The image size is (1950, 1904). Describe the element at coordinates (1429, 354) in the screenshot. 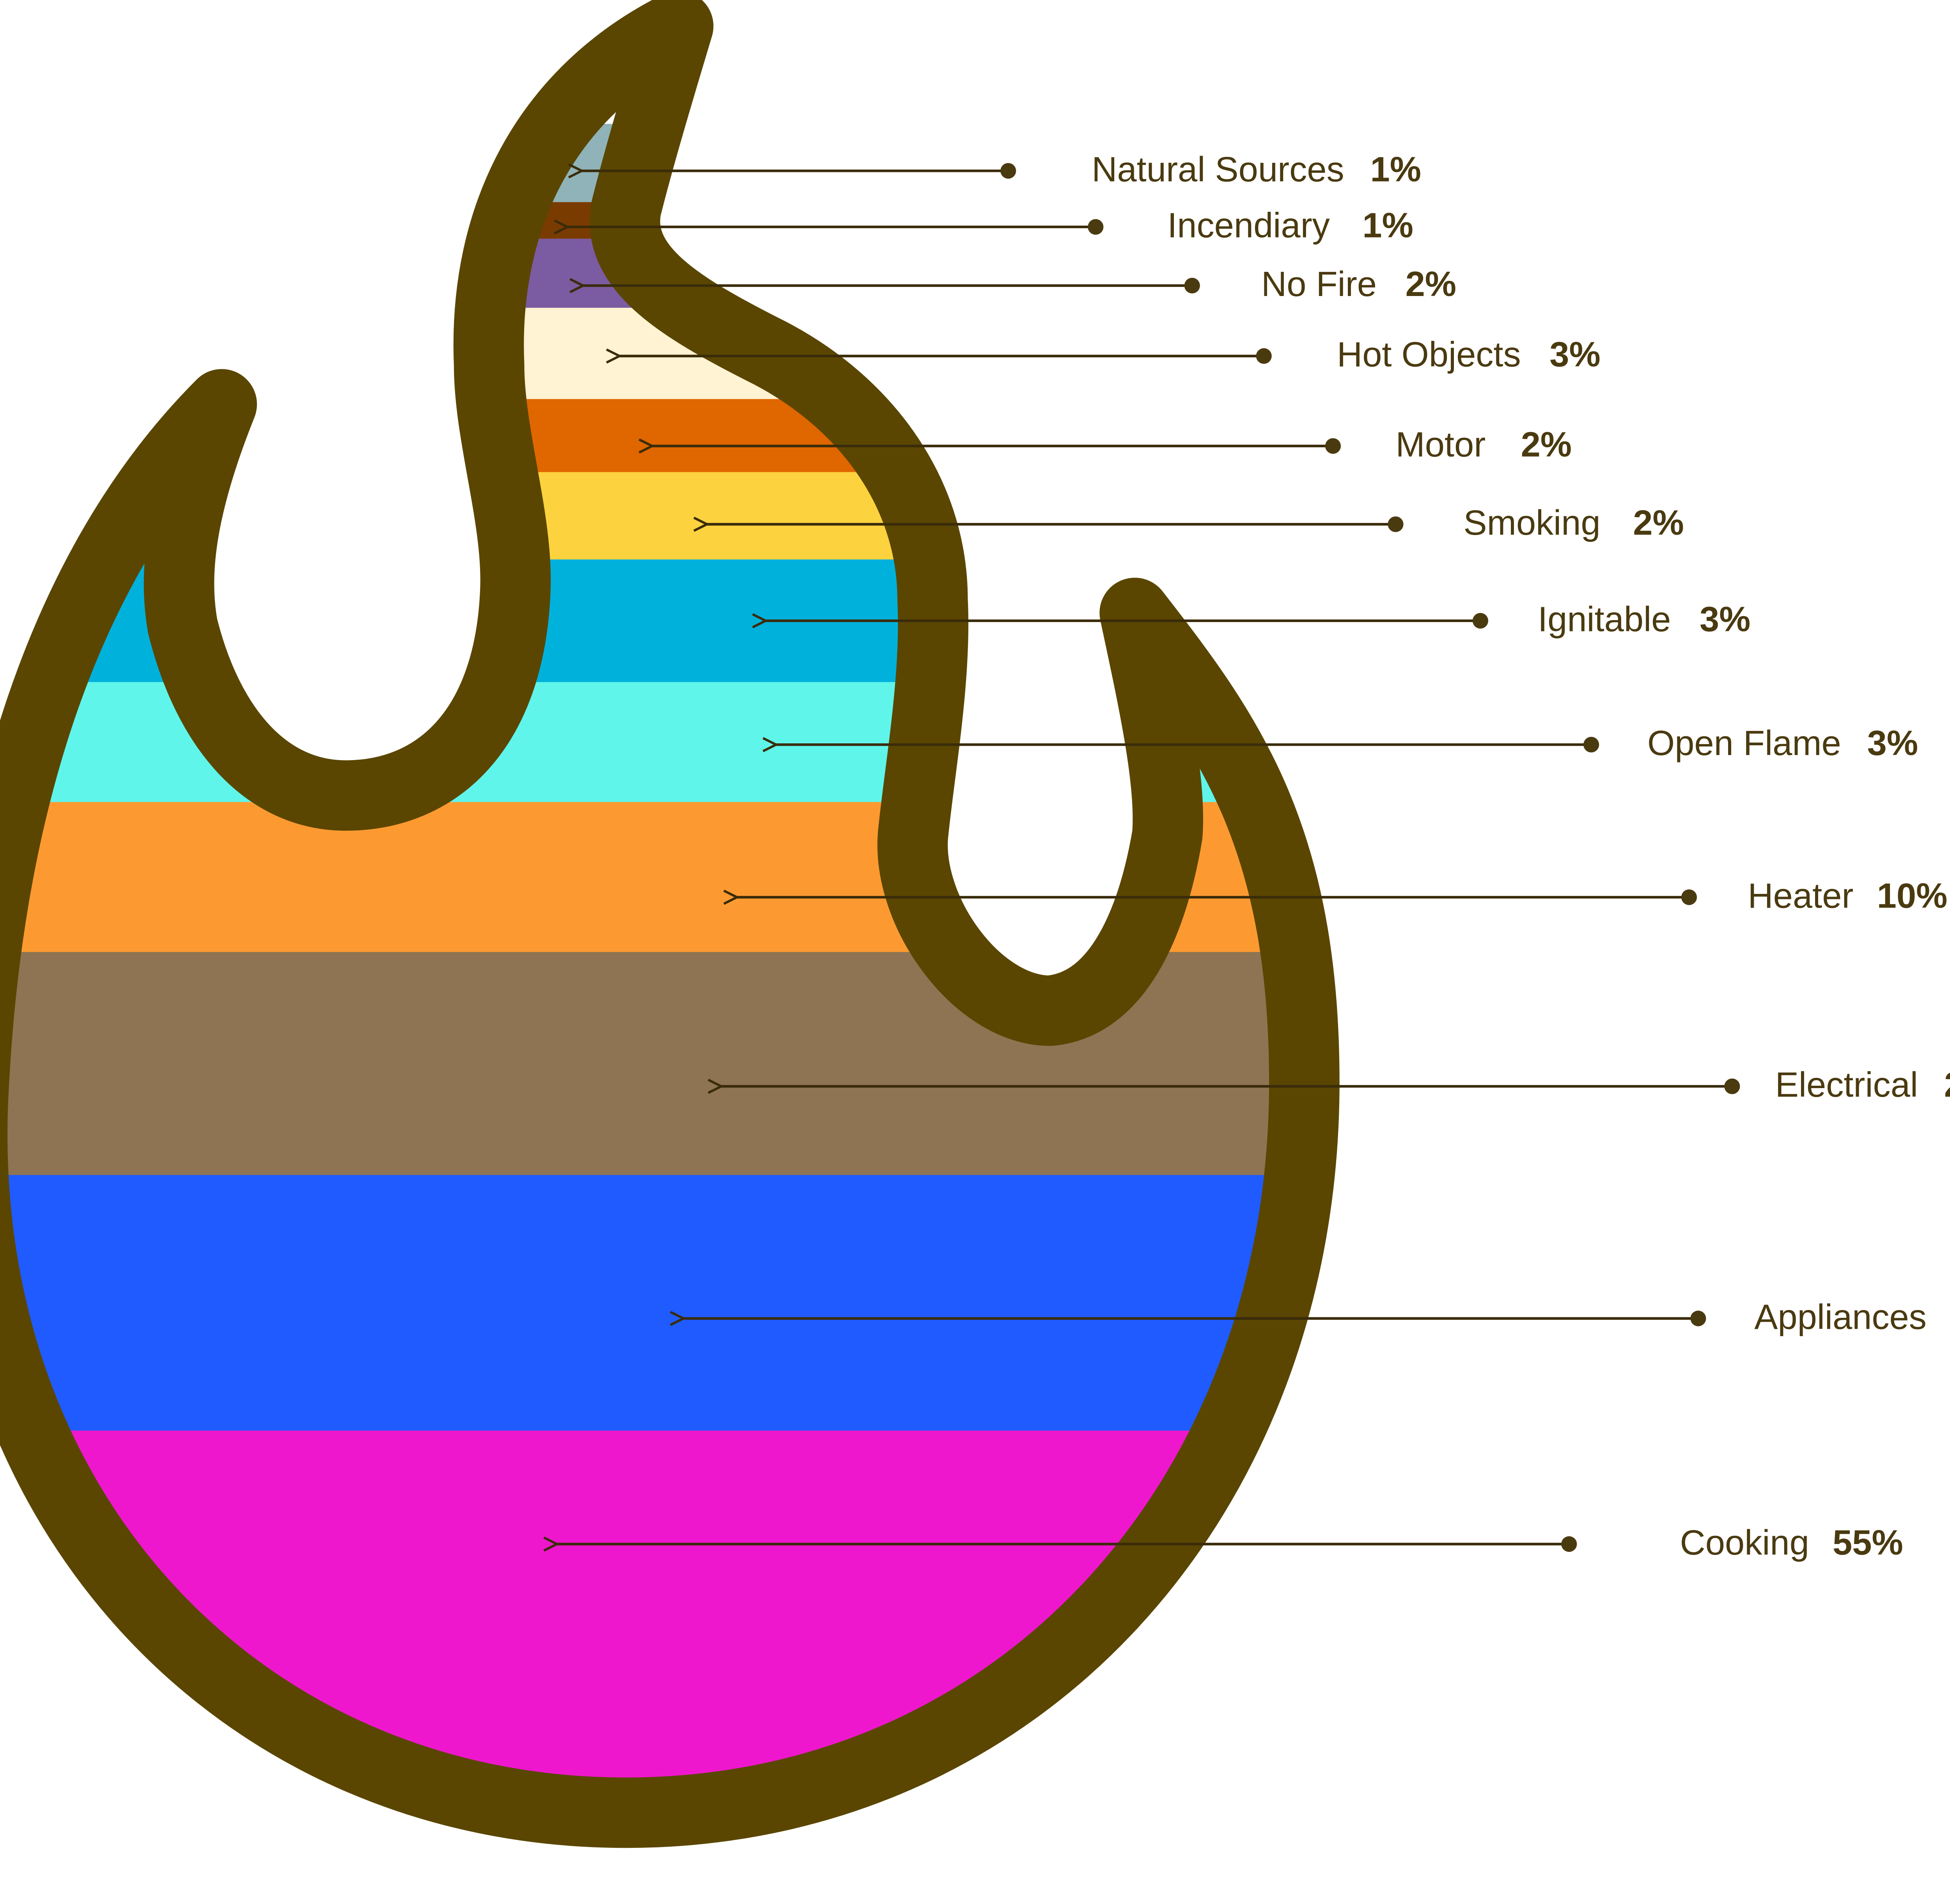

I see `label-name-hot-objects: Hot Objects` at that location.